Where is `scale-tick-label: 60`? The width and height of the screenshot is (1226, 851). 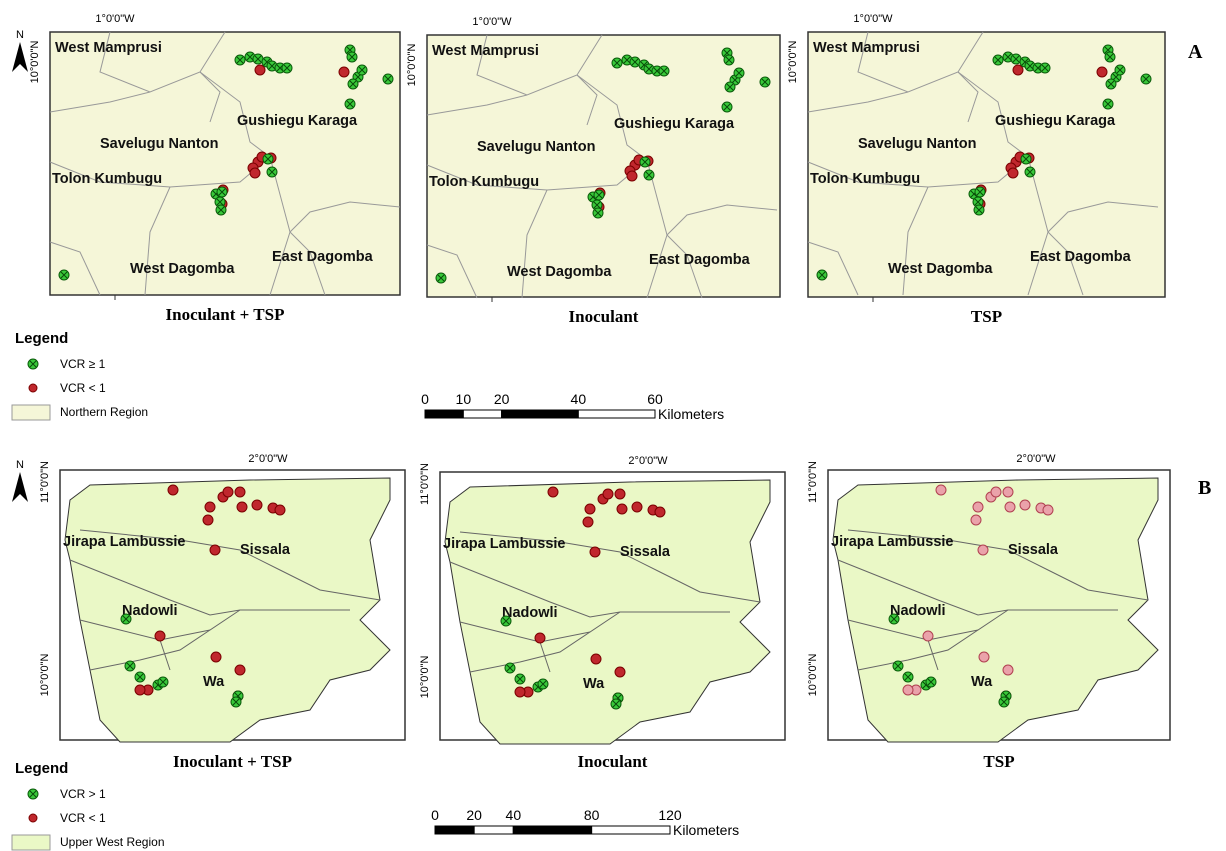 scale-tick-label: 60 is located at coordinates (655, 399).